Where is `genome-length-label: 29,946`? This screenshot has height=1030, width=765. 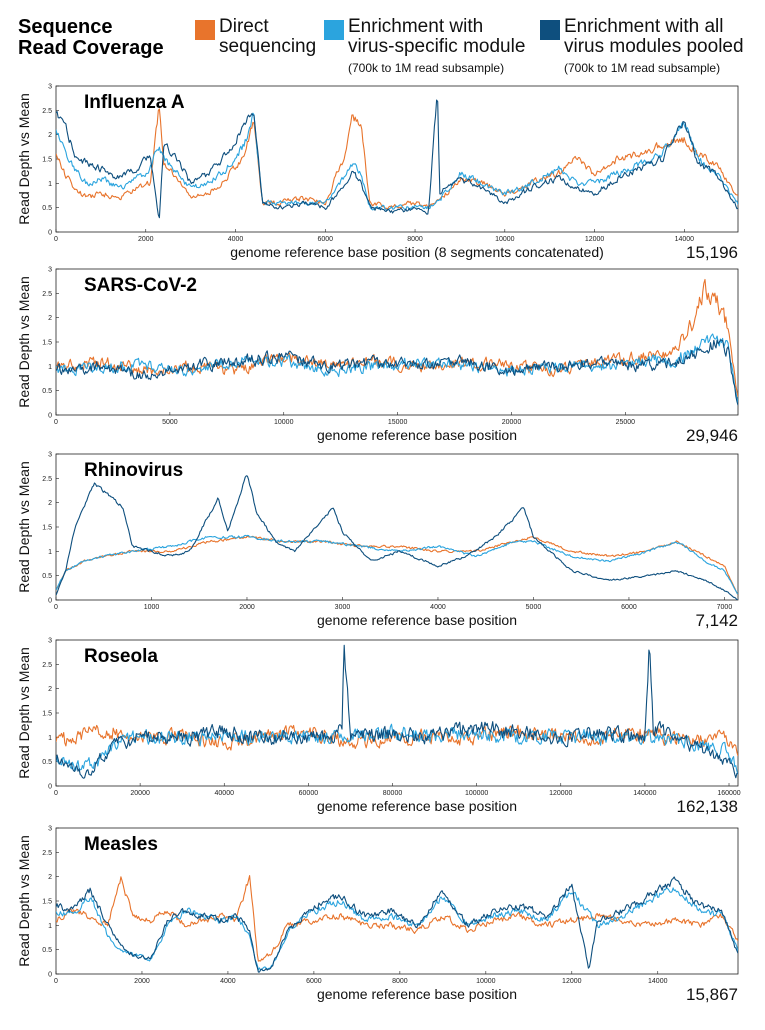
genome-length-label: 29,946 is located at coordinates (712, 435).